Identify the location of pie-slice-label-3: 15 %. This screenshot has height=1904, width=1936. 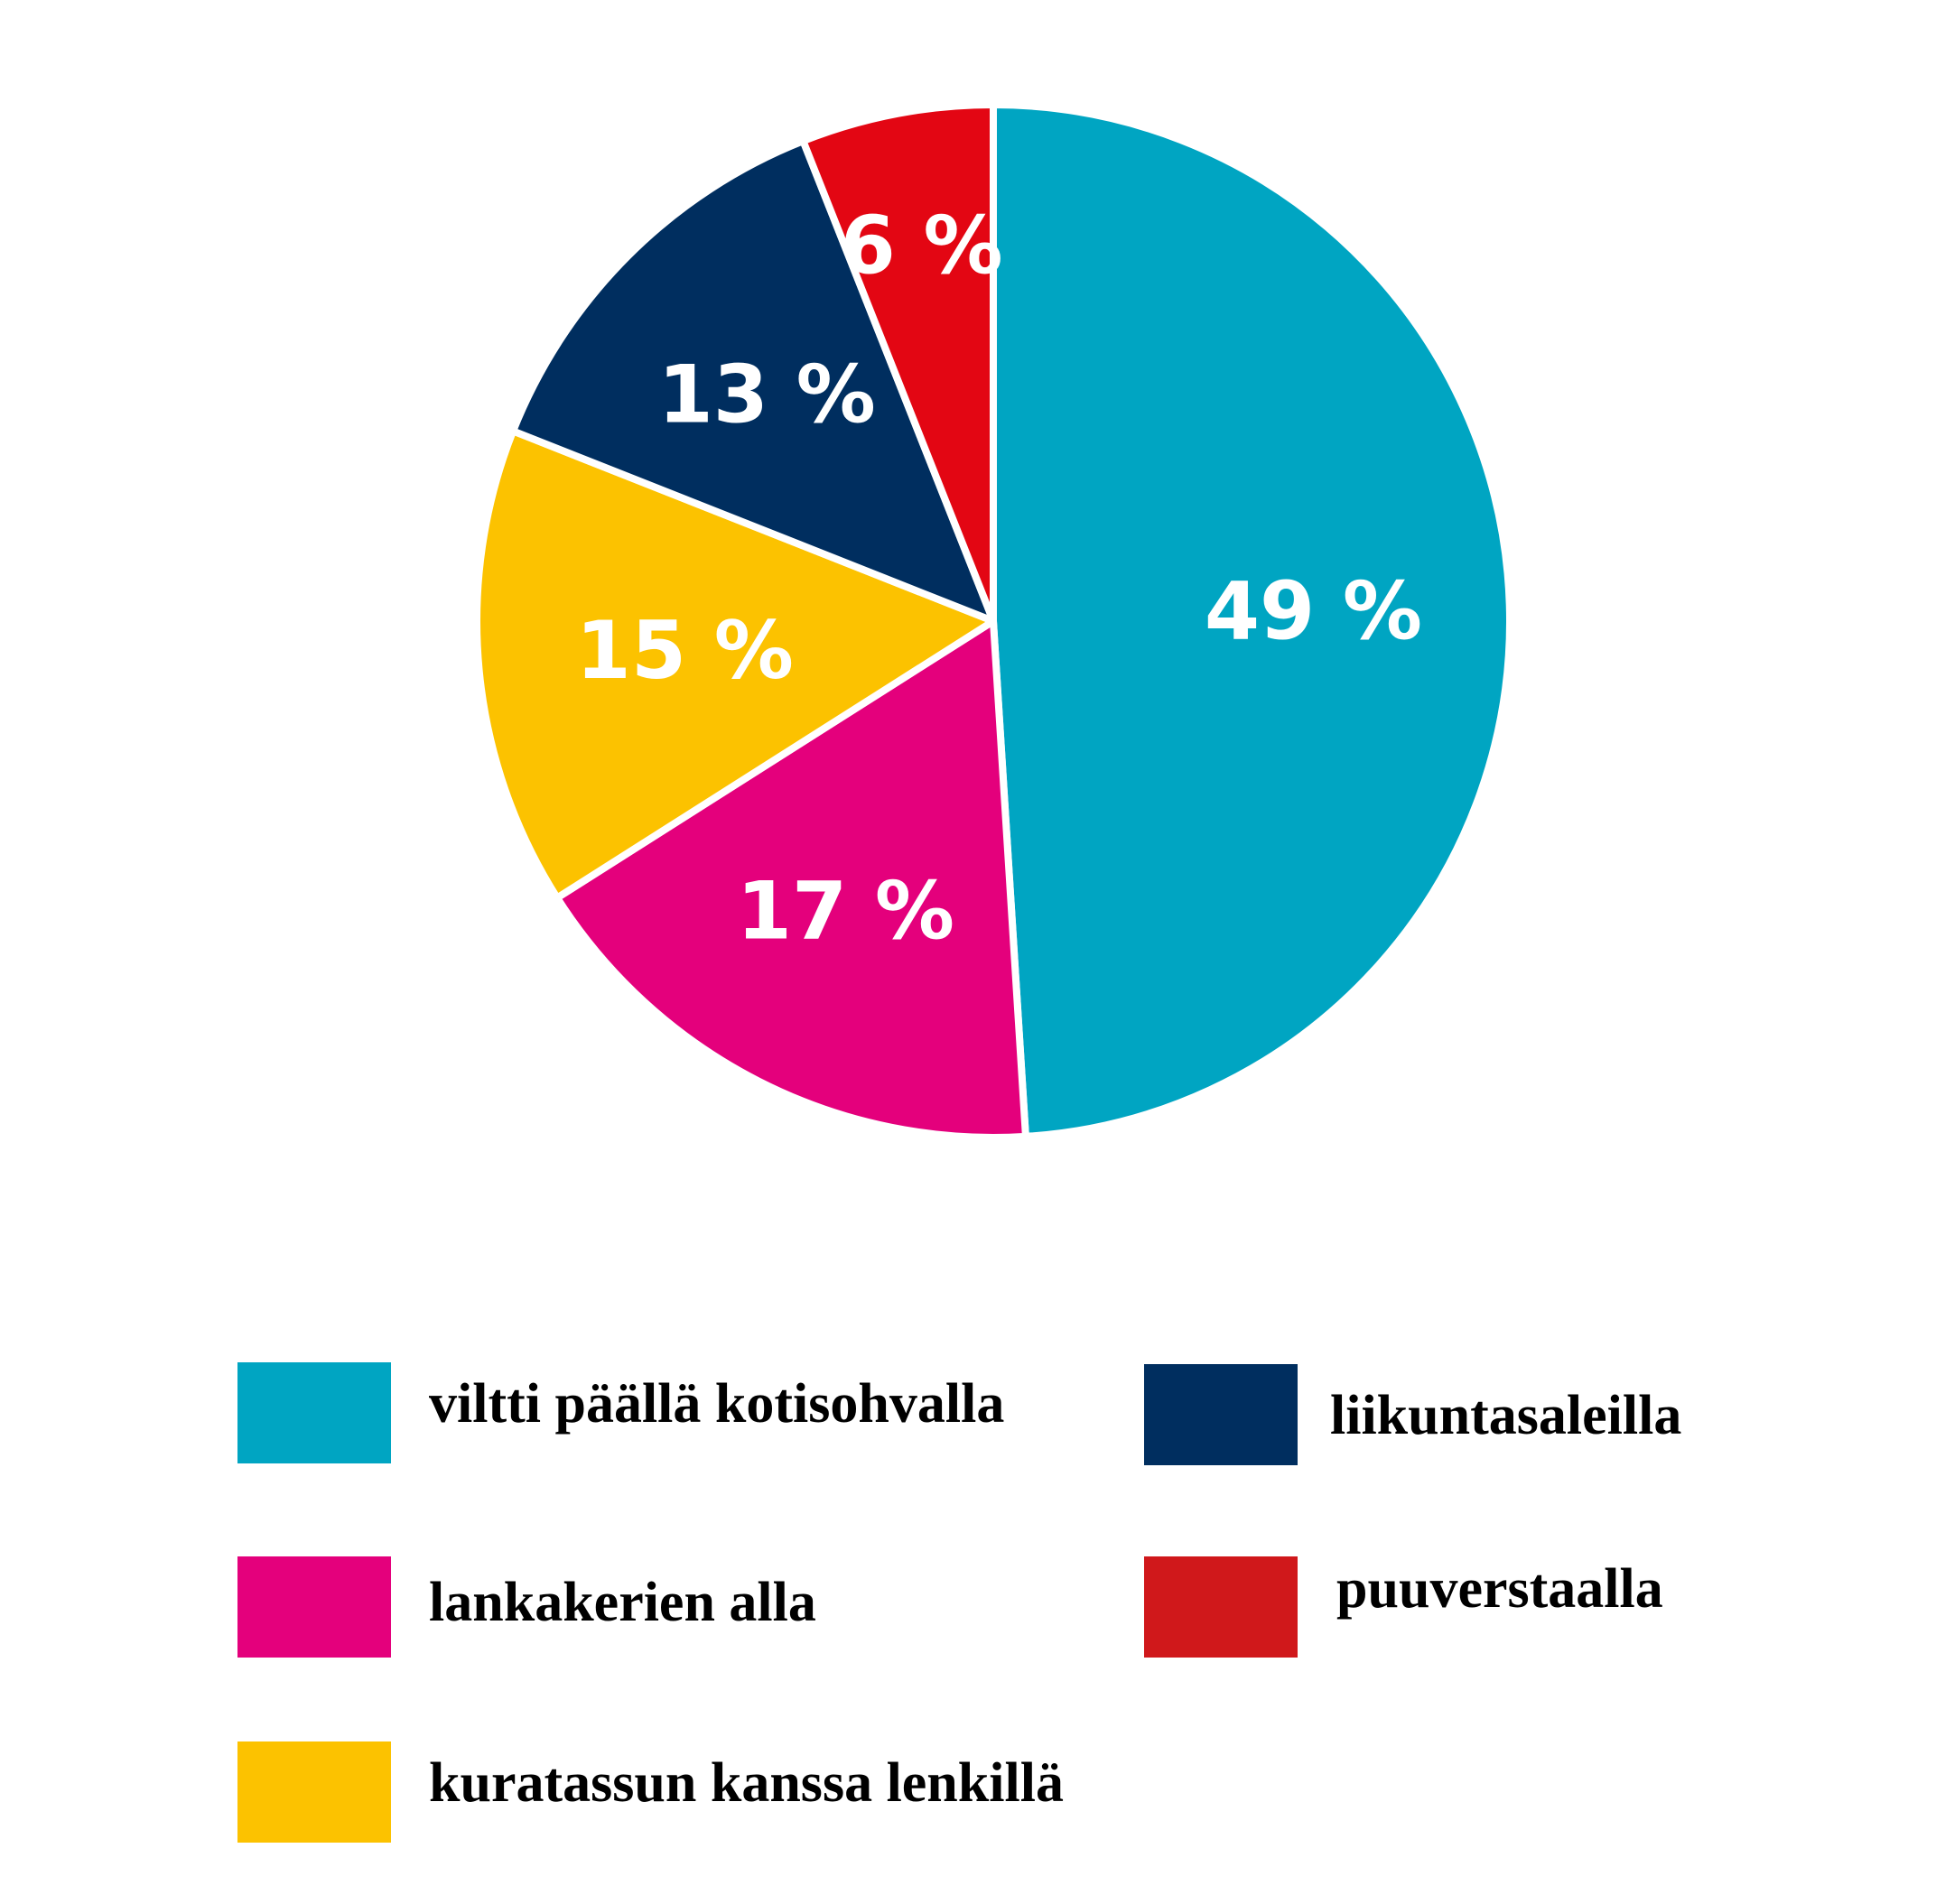
(685, 650).